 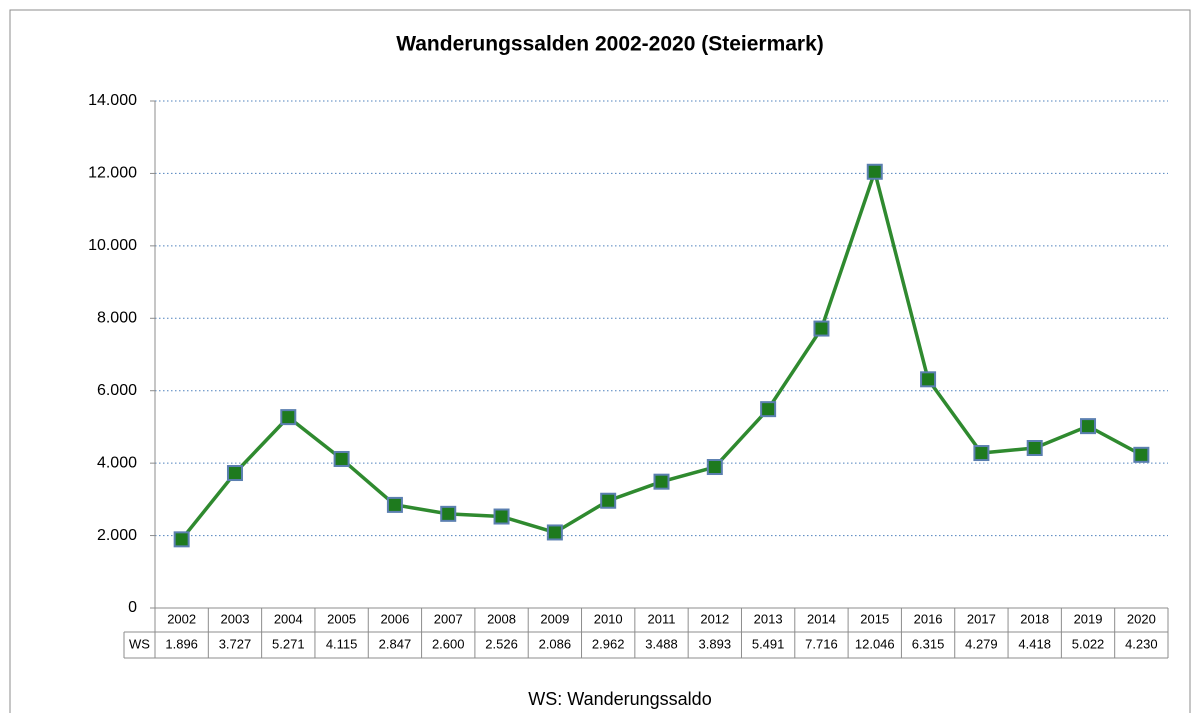 I want to click on x-tick-label: 2019, so click(x=1088, y=618).